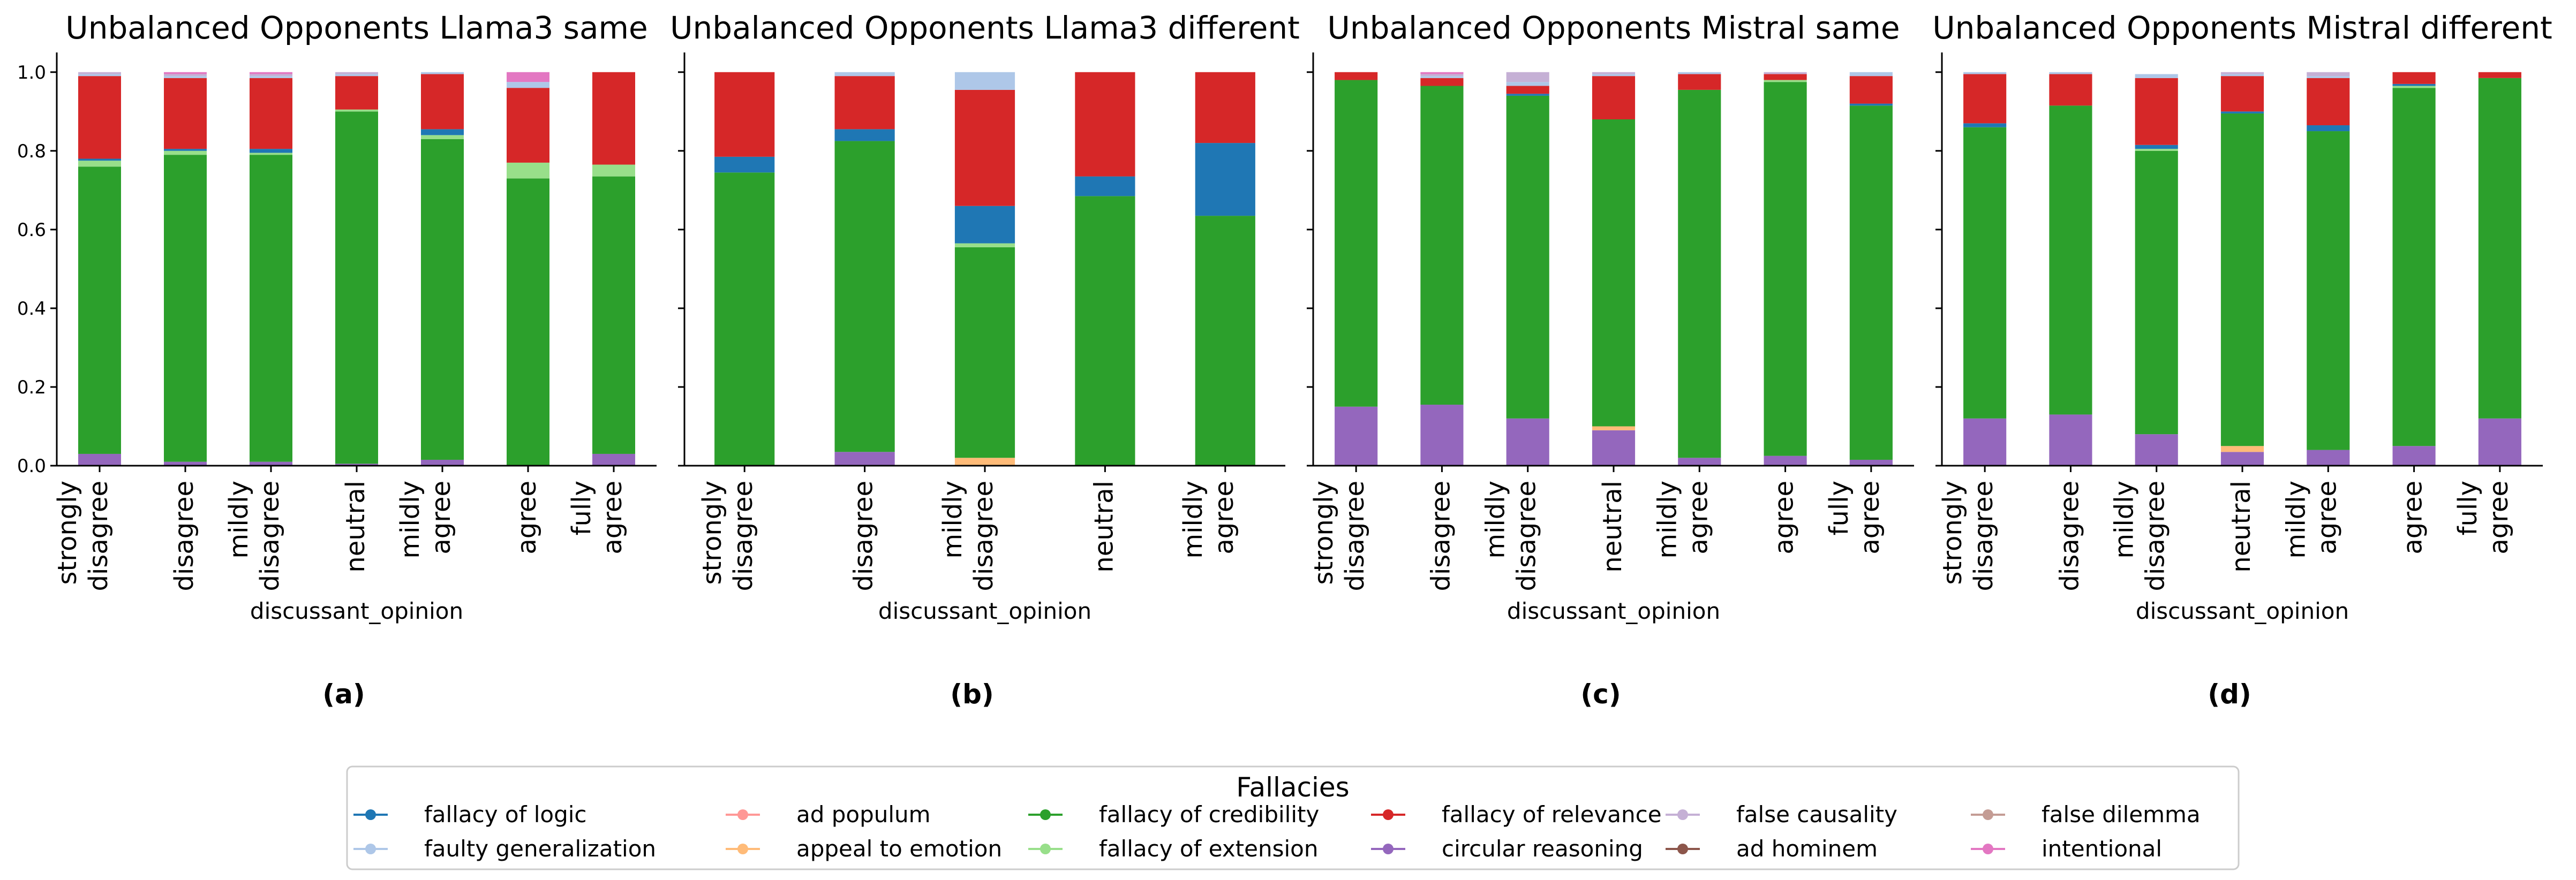 The image size is (2576, 880). Describe the element at coordinates (1807, 849) in the screenshot. I see `legend-label: ad hominem` at that location.